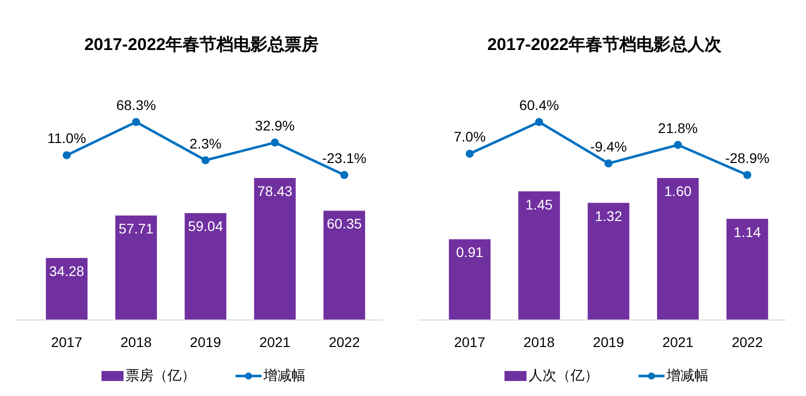 This screenshot has height=396, width=806. What do you see at coordinates (66, 270) in the screenshot?
I see `data-label: 34.28` at bounding box center [66, 270].